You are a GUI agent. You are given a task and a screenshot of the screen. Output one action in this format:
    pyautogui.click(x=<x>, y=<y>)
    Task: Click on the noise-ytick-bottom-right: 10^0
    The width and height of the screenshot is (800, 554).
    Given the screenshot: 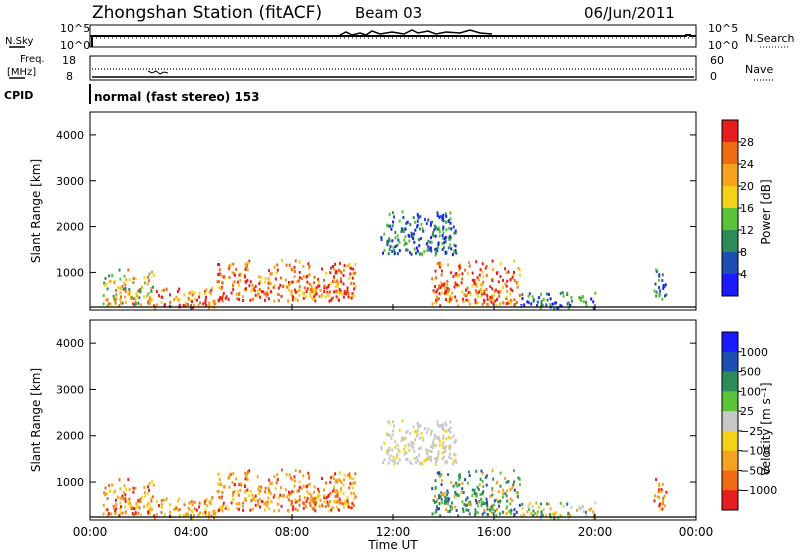 What is the action you would take?
    pyautogui.click(x=723, y=45)
    